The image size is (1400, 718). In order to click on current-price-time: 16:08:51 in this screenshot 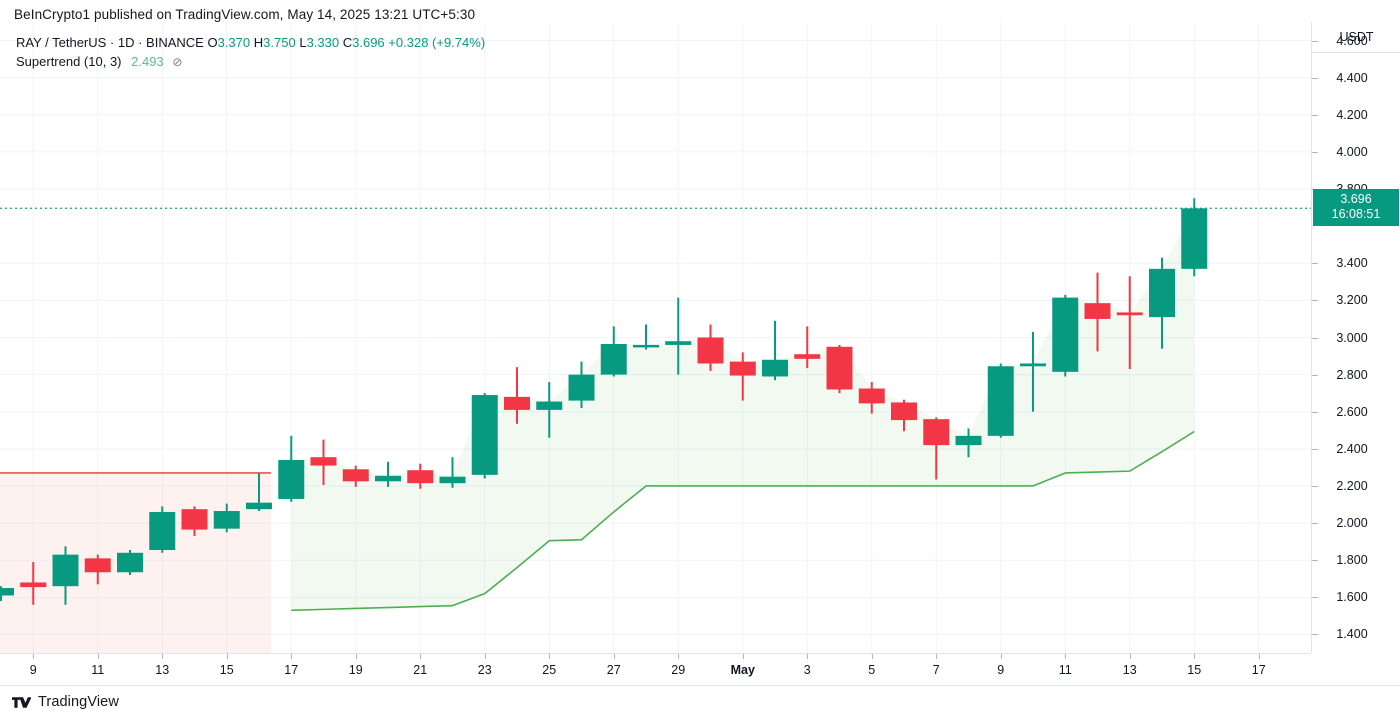, I will do `click(1356, 214)`.